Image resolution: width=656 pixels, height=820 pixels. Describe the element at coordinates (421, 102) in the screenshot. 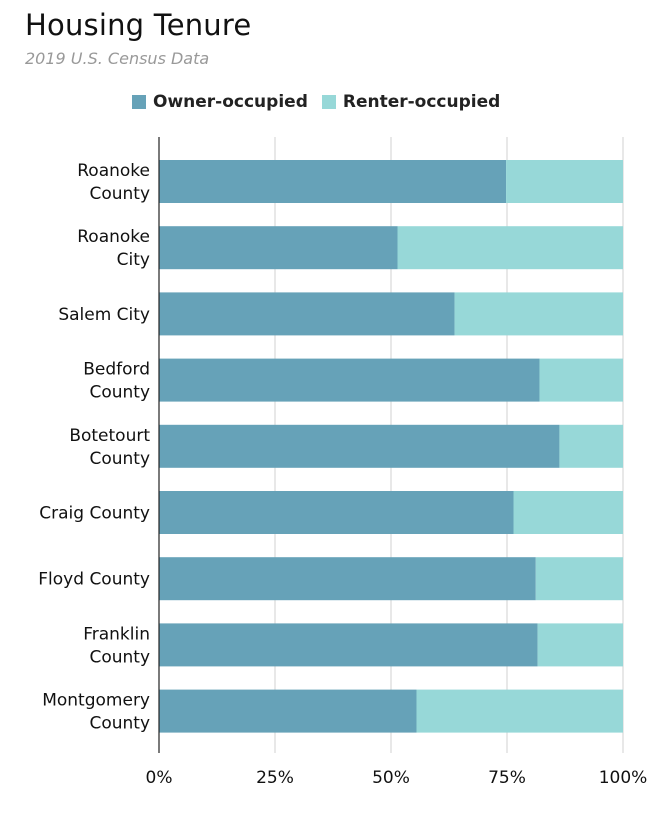

I see `legend-label-renter: Renter-occupied` at that location.